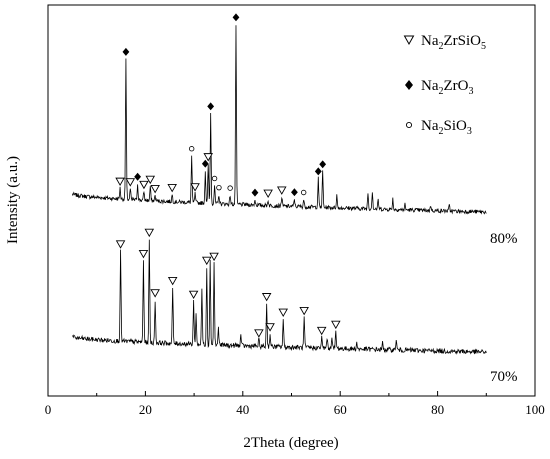 Image resolution: width=550 pixels, height=459 pixels. I want to click on legend: Na2ZrSiO5 Na2ZrO3 Na2SiO3, so click(444, 85).